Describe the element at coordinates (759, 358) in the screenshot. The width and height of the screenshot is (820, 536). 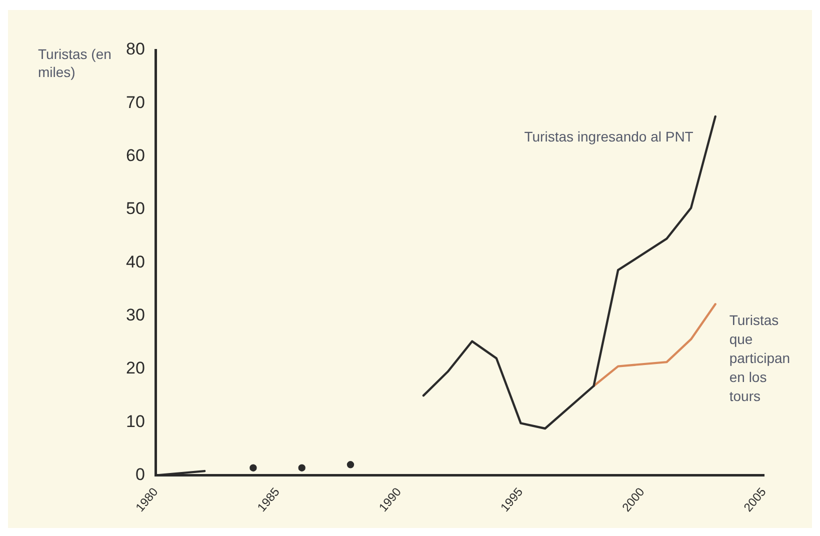
I see `series-label: Turistas que participan en los tours` at that location.